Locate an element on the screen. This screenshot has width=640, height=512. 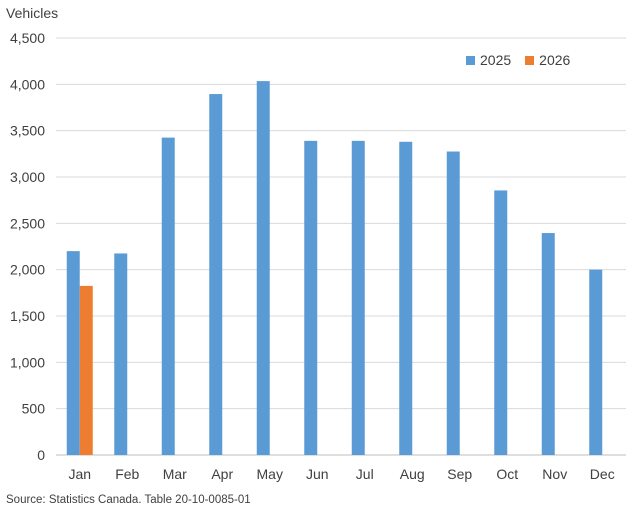
bar-2025-mar is located at coordinates (168, 296).